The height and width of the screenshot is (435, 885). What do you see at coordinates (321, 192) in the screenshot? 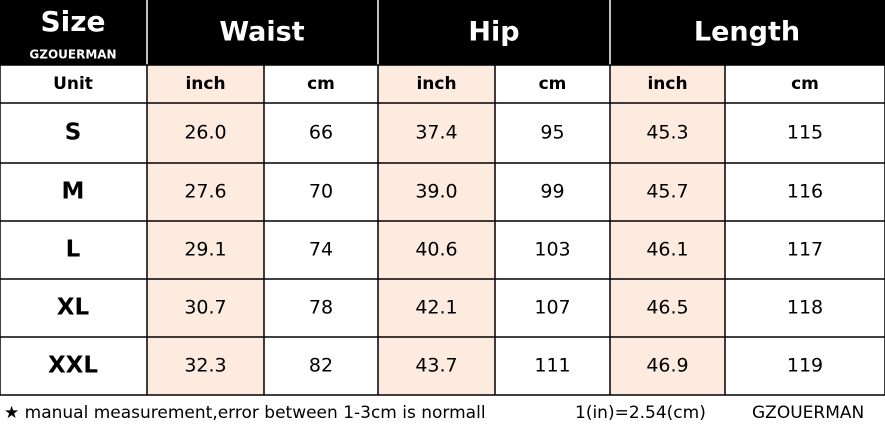
I see `measure-cell: 70` at bounding box center [321, 192].